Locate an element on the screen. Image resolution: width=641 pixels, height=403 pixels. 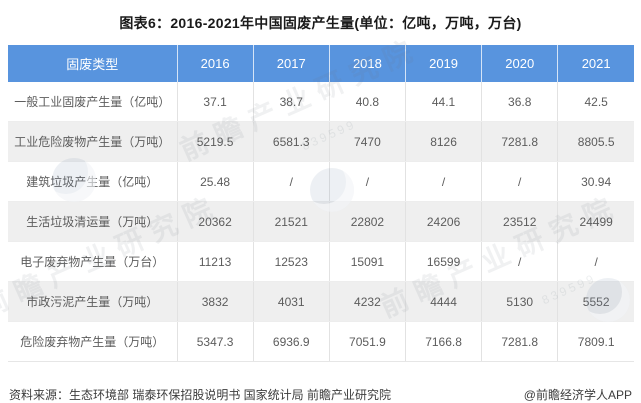
table-header: 固废类型 2016 2017 2018 2019 2020 2021 is located at coordinates (321, 63).